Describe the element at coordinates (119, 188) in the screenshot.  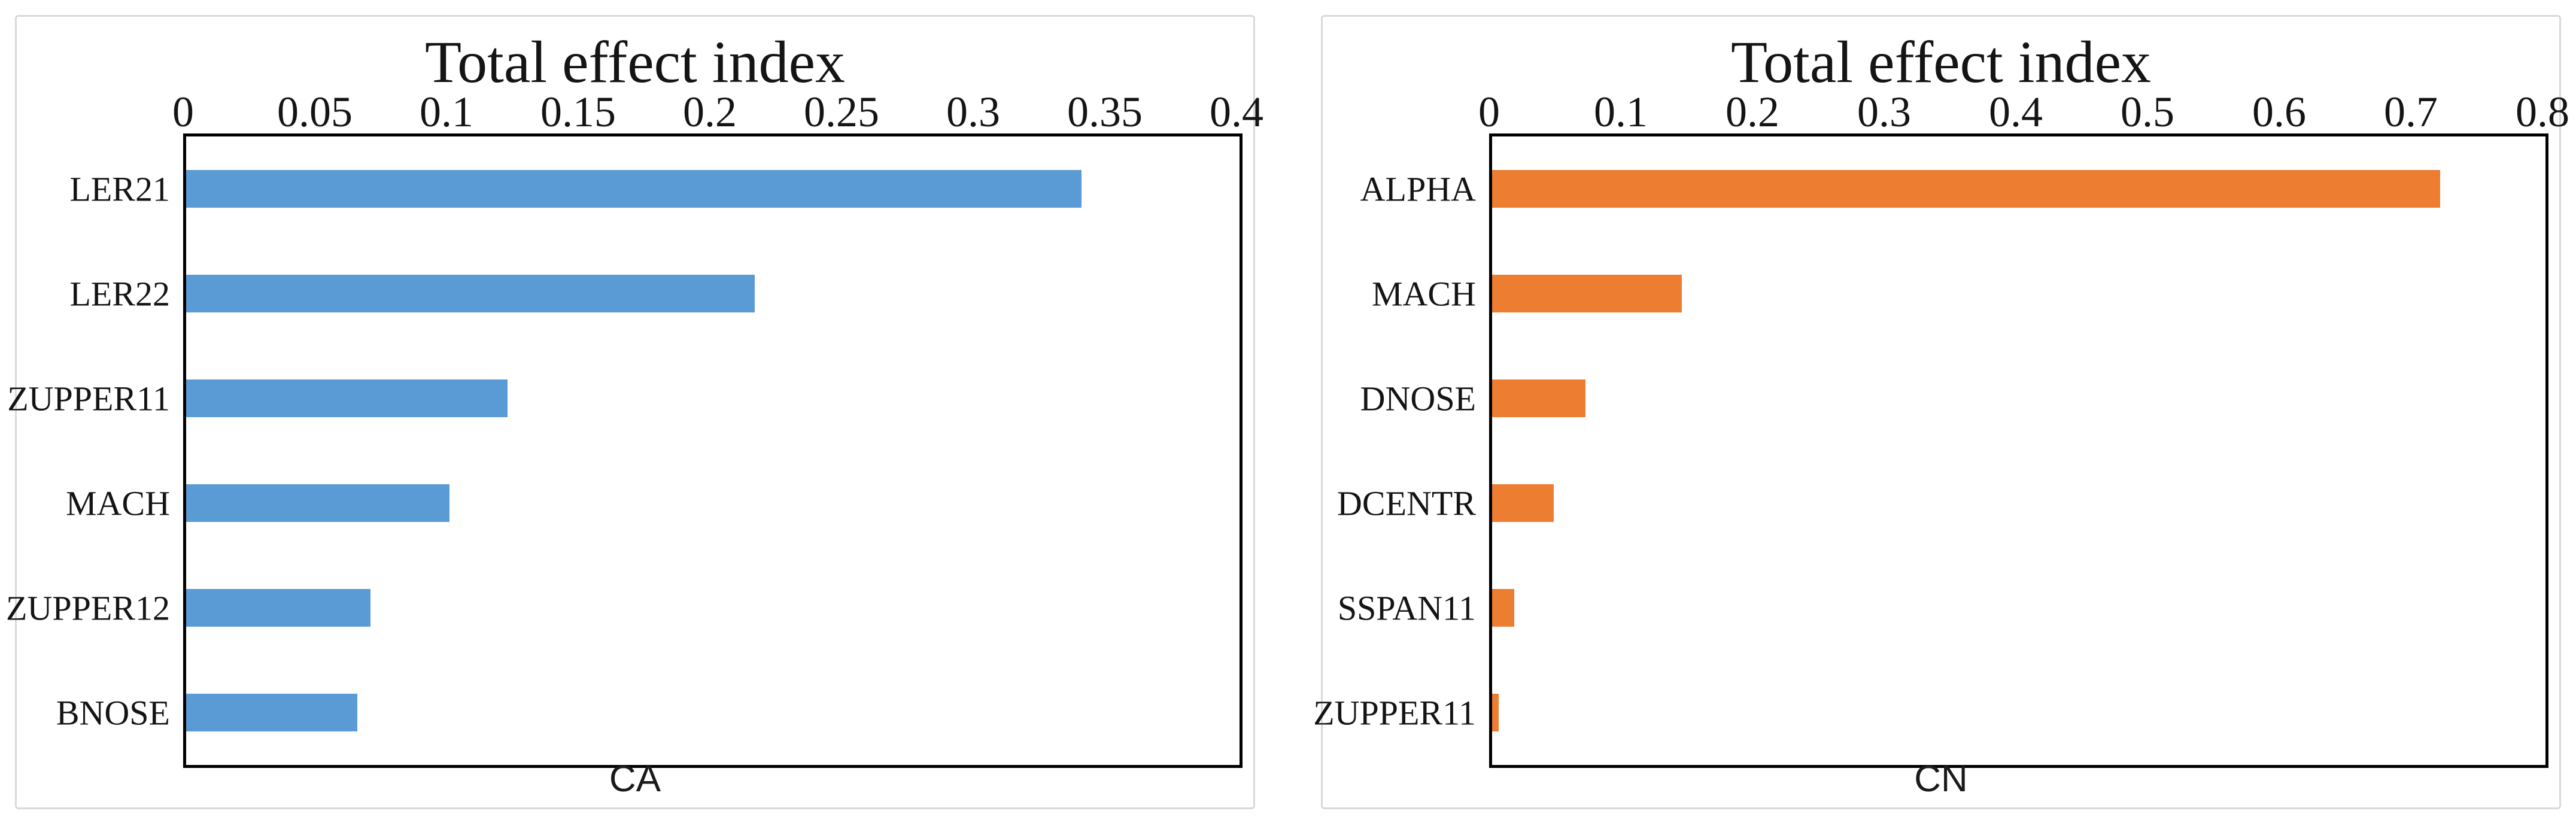
I see `category-label: LER21` at that location.